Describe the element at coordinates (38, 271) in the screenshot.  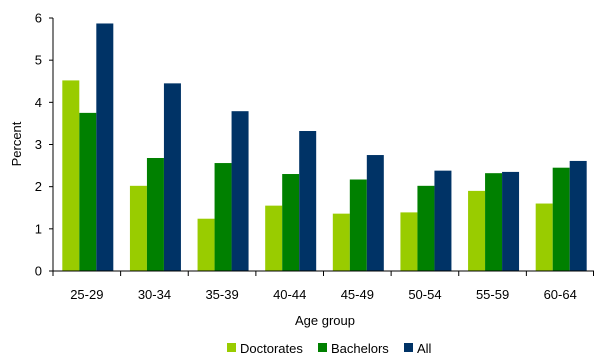
I see `y-tick-label: 0` at that location.